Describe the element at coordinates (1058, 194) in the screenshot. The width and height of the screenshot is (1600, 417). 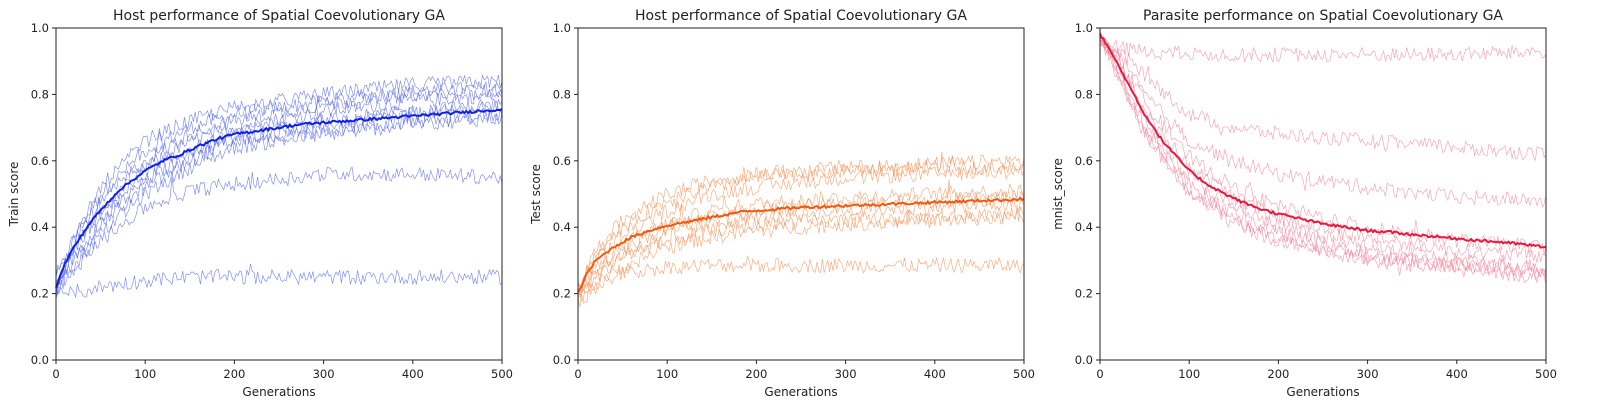
I see `y-axis-label: mnist_score` at that location.